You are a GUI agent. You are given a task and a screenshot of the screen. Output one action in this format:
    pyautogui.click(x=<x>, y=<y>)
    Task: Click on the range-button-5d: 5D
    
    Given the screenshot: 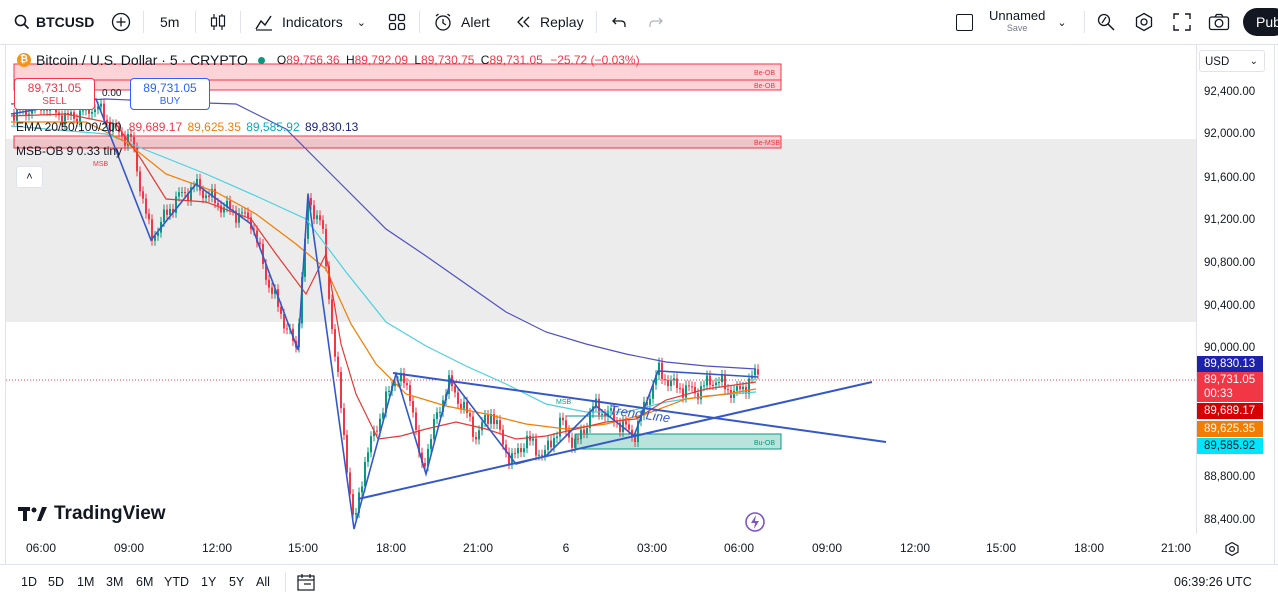 What is the action you would take?
    pyautogui.click(x=56, y=582)
    